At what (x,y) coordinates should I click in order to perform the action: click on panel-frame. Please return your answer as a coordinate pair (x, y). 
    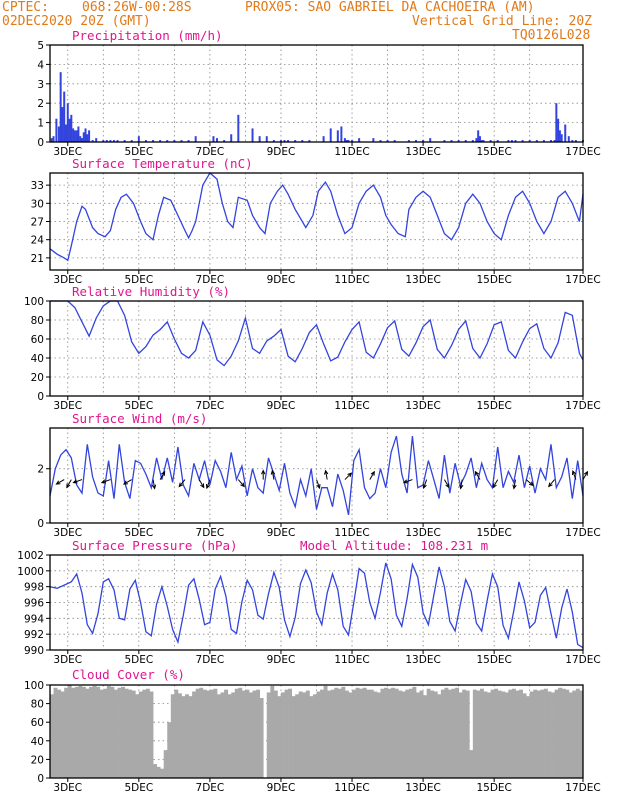
    Looking at the image, I should click on (316, 348).